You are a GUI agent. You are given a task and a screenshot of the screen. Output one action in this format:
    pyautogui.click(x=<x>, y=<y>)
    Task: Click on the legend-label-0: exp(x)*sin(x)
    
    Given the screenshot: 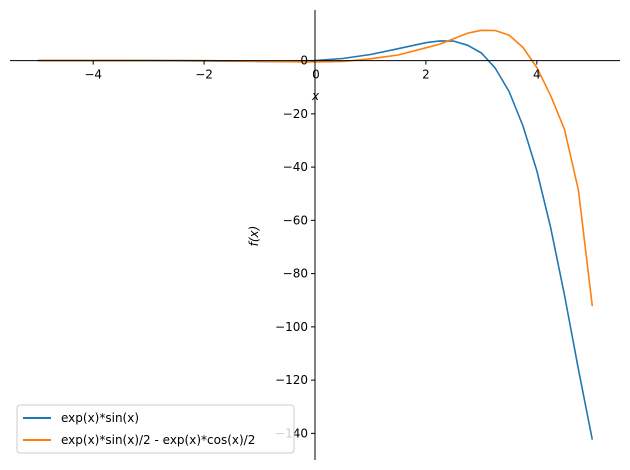 What is the action you would take?
    pyautogui.click(x=100, y=418)
    